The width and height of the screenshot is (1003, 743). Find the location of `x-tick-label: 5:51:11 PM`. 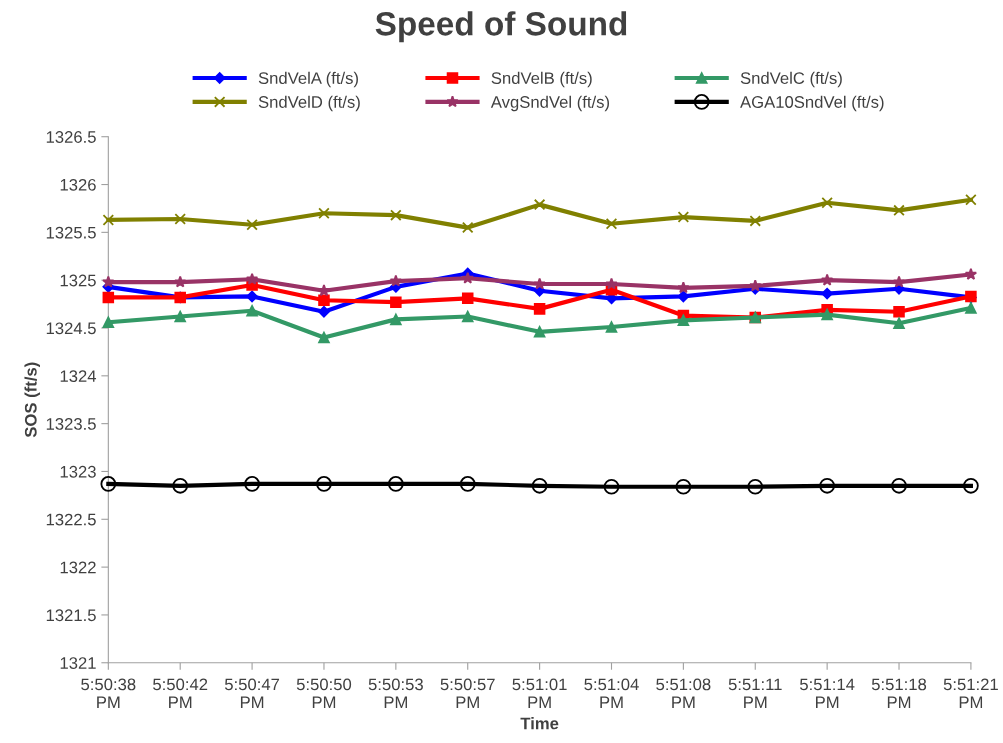

x-tick-label: 5:51:11 PM is located at coordinates (755, 693).